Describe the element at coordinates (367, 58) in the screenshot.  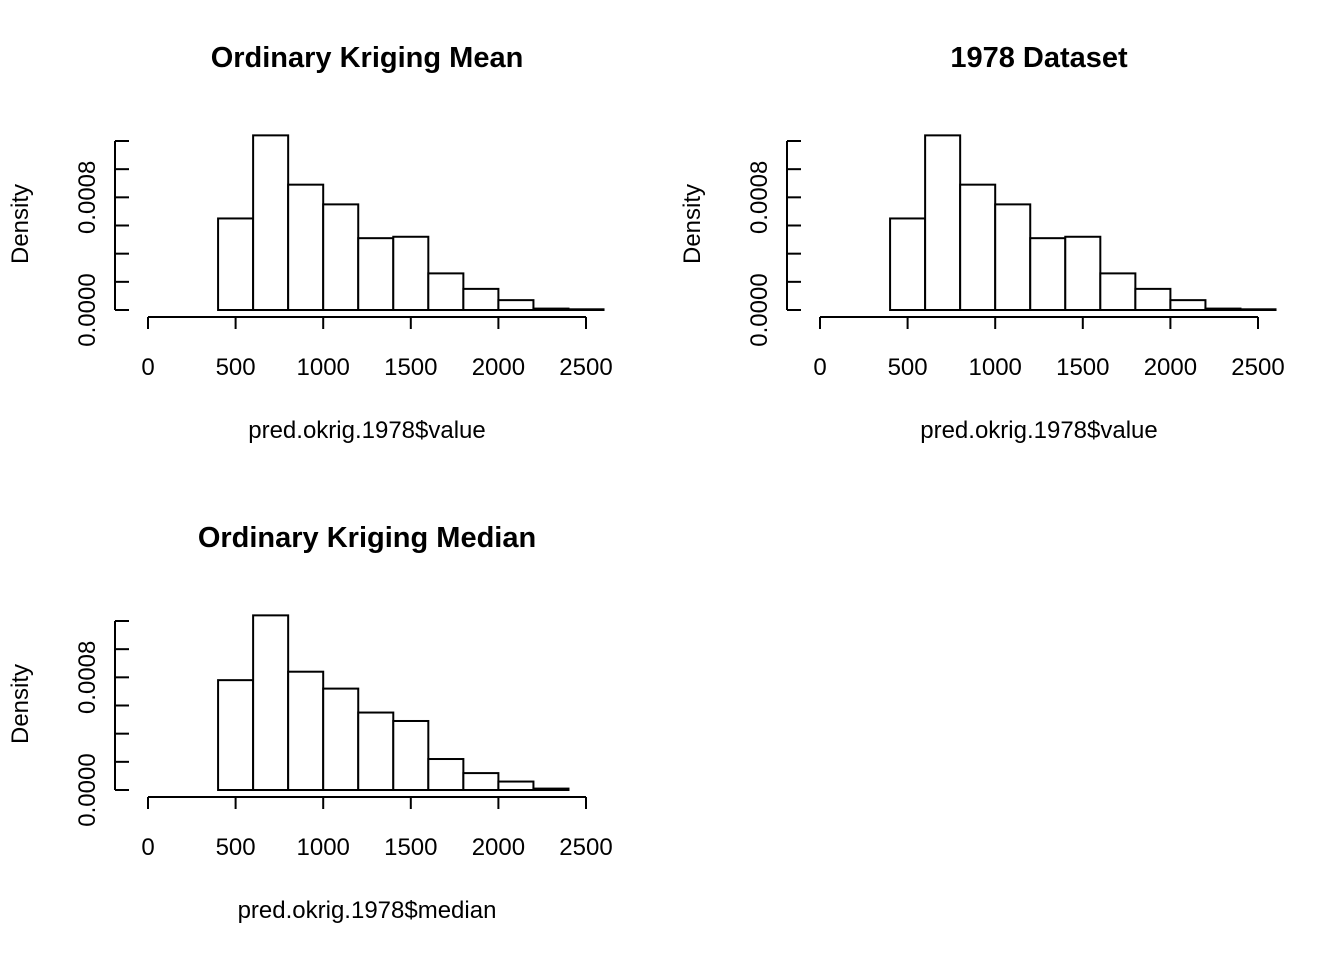
I see `chart-title: Ordinary Kriging Mean` at that location.